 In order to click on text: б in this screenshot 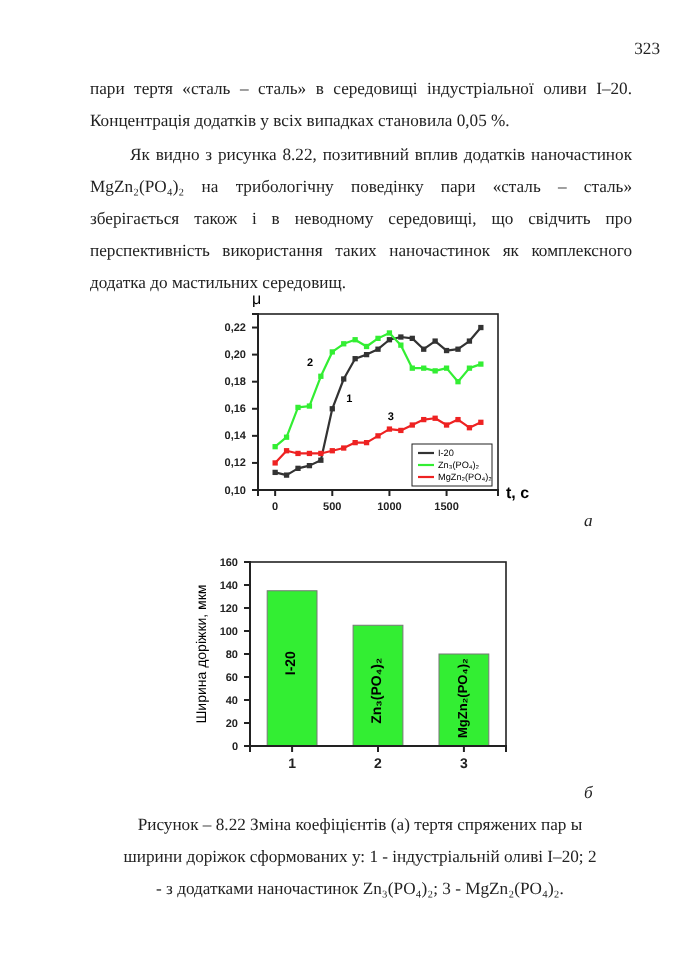, I will do `click(589, 793)`.